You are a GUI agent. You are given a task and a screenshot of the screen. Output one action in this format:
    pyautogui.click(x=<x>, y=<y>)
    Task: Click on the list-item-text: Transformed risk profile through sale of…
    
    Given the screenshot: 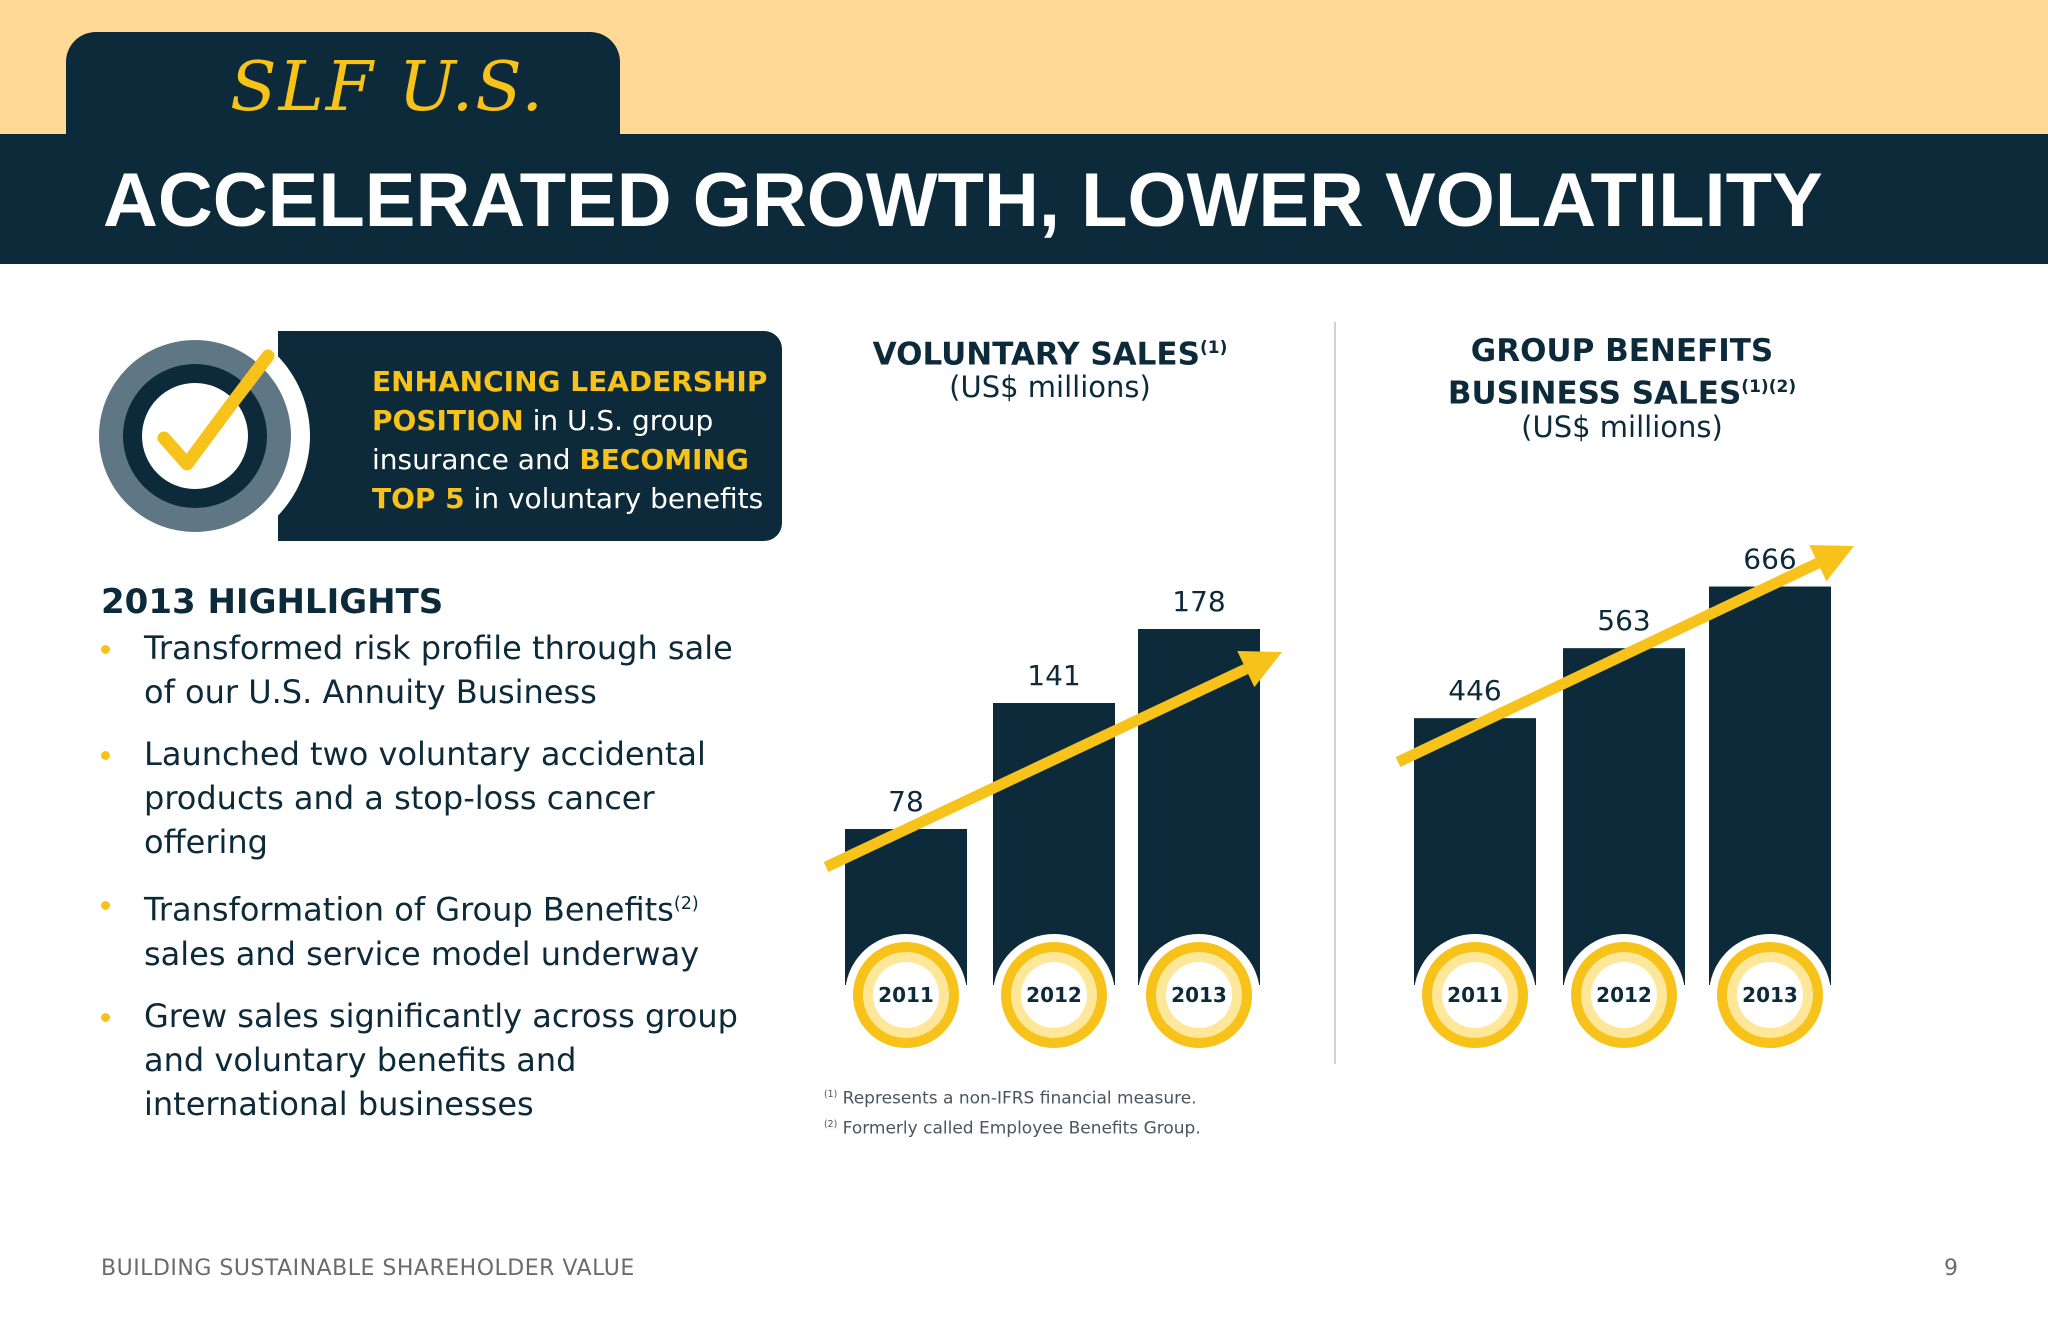 What is the action you would take?
    pyautogui.click(x=438, y=670)
    